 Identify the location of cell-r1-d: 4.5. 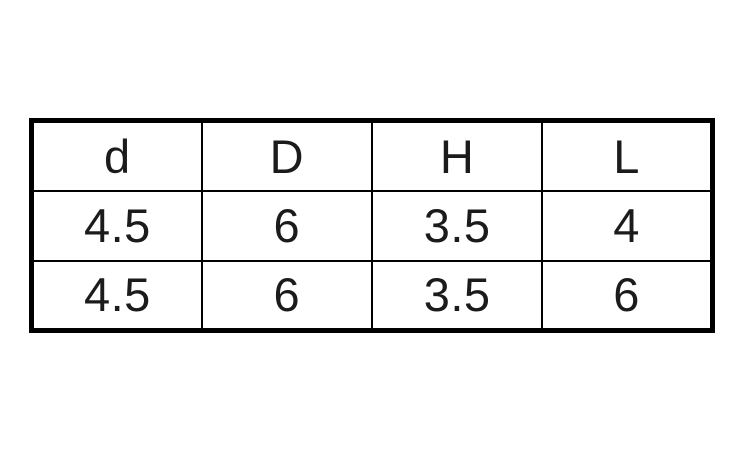
(116, 225).